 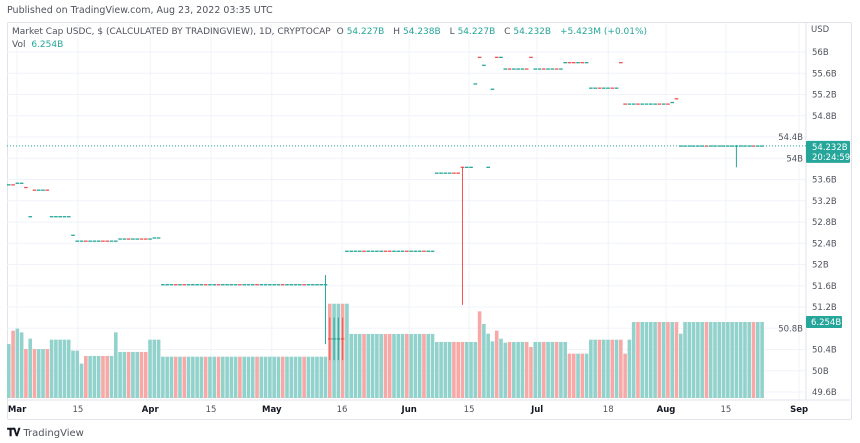 What do you see at coordinates (790, 138) in the screenshot?
I see `price-tick-label: 54.4B` at bounding box center [790, 138].